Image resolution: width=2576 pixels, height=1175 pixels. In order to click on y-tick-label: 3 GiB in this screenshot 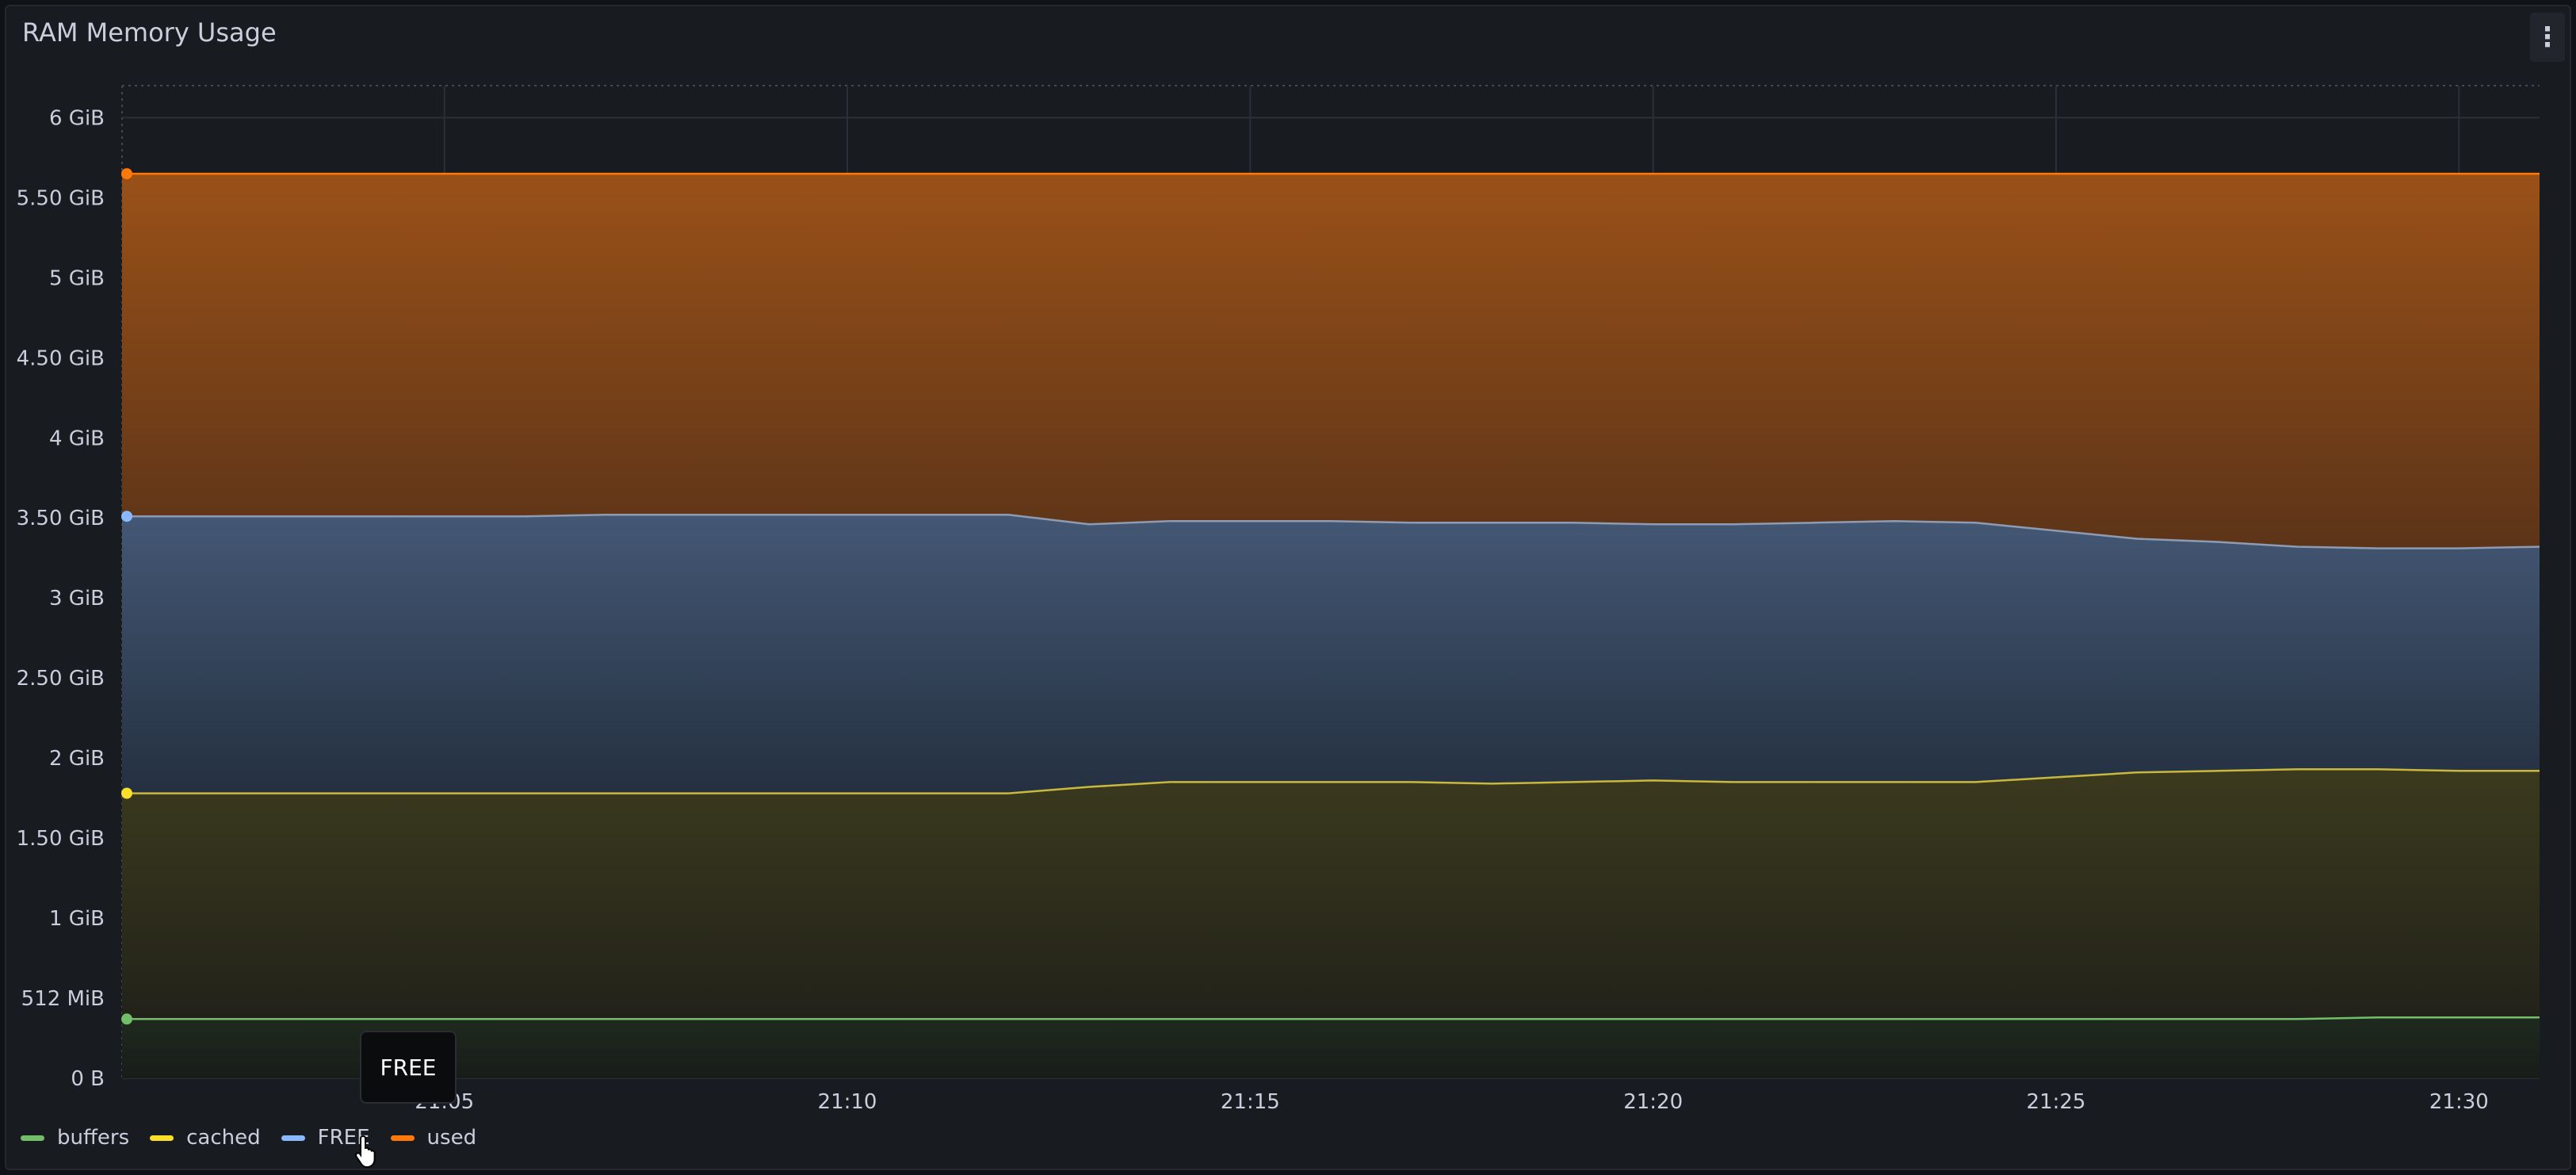, I will do `click(77, 598)`.